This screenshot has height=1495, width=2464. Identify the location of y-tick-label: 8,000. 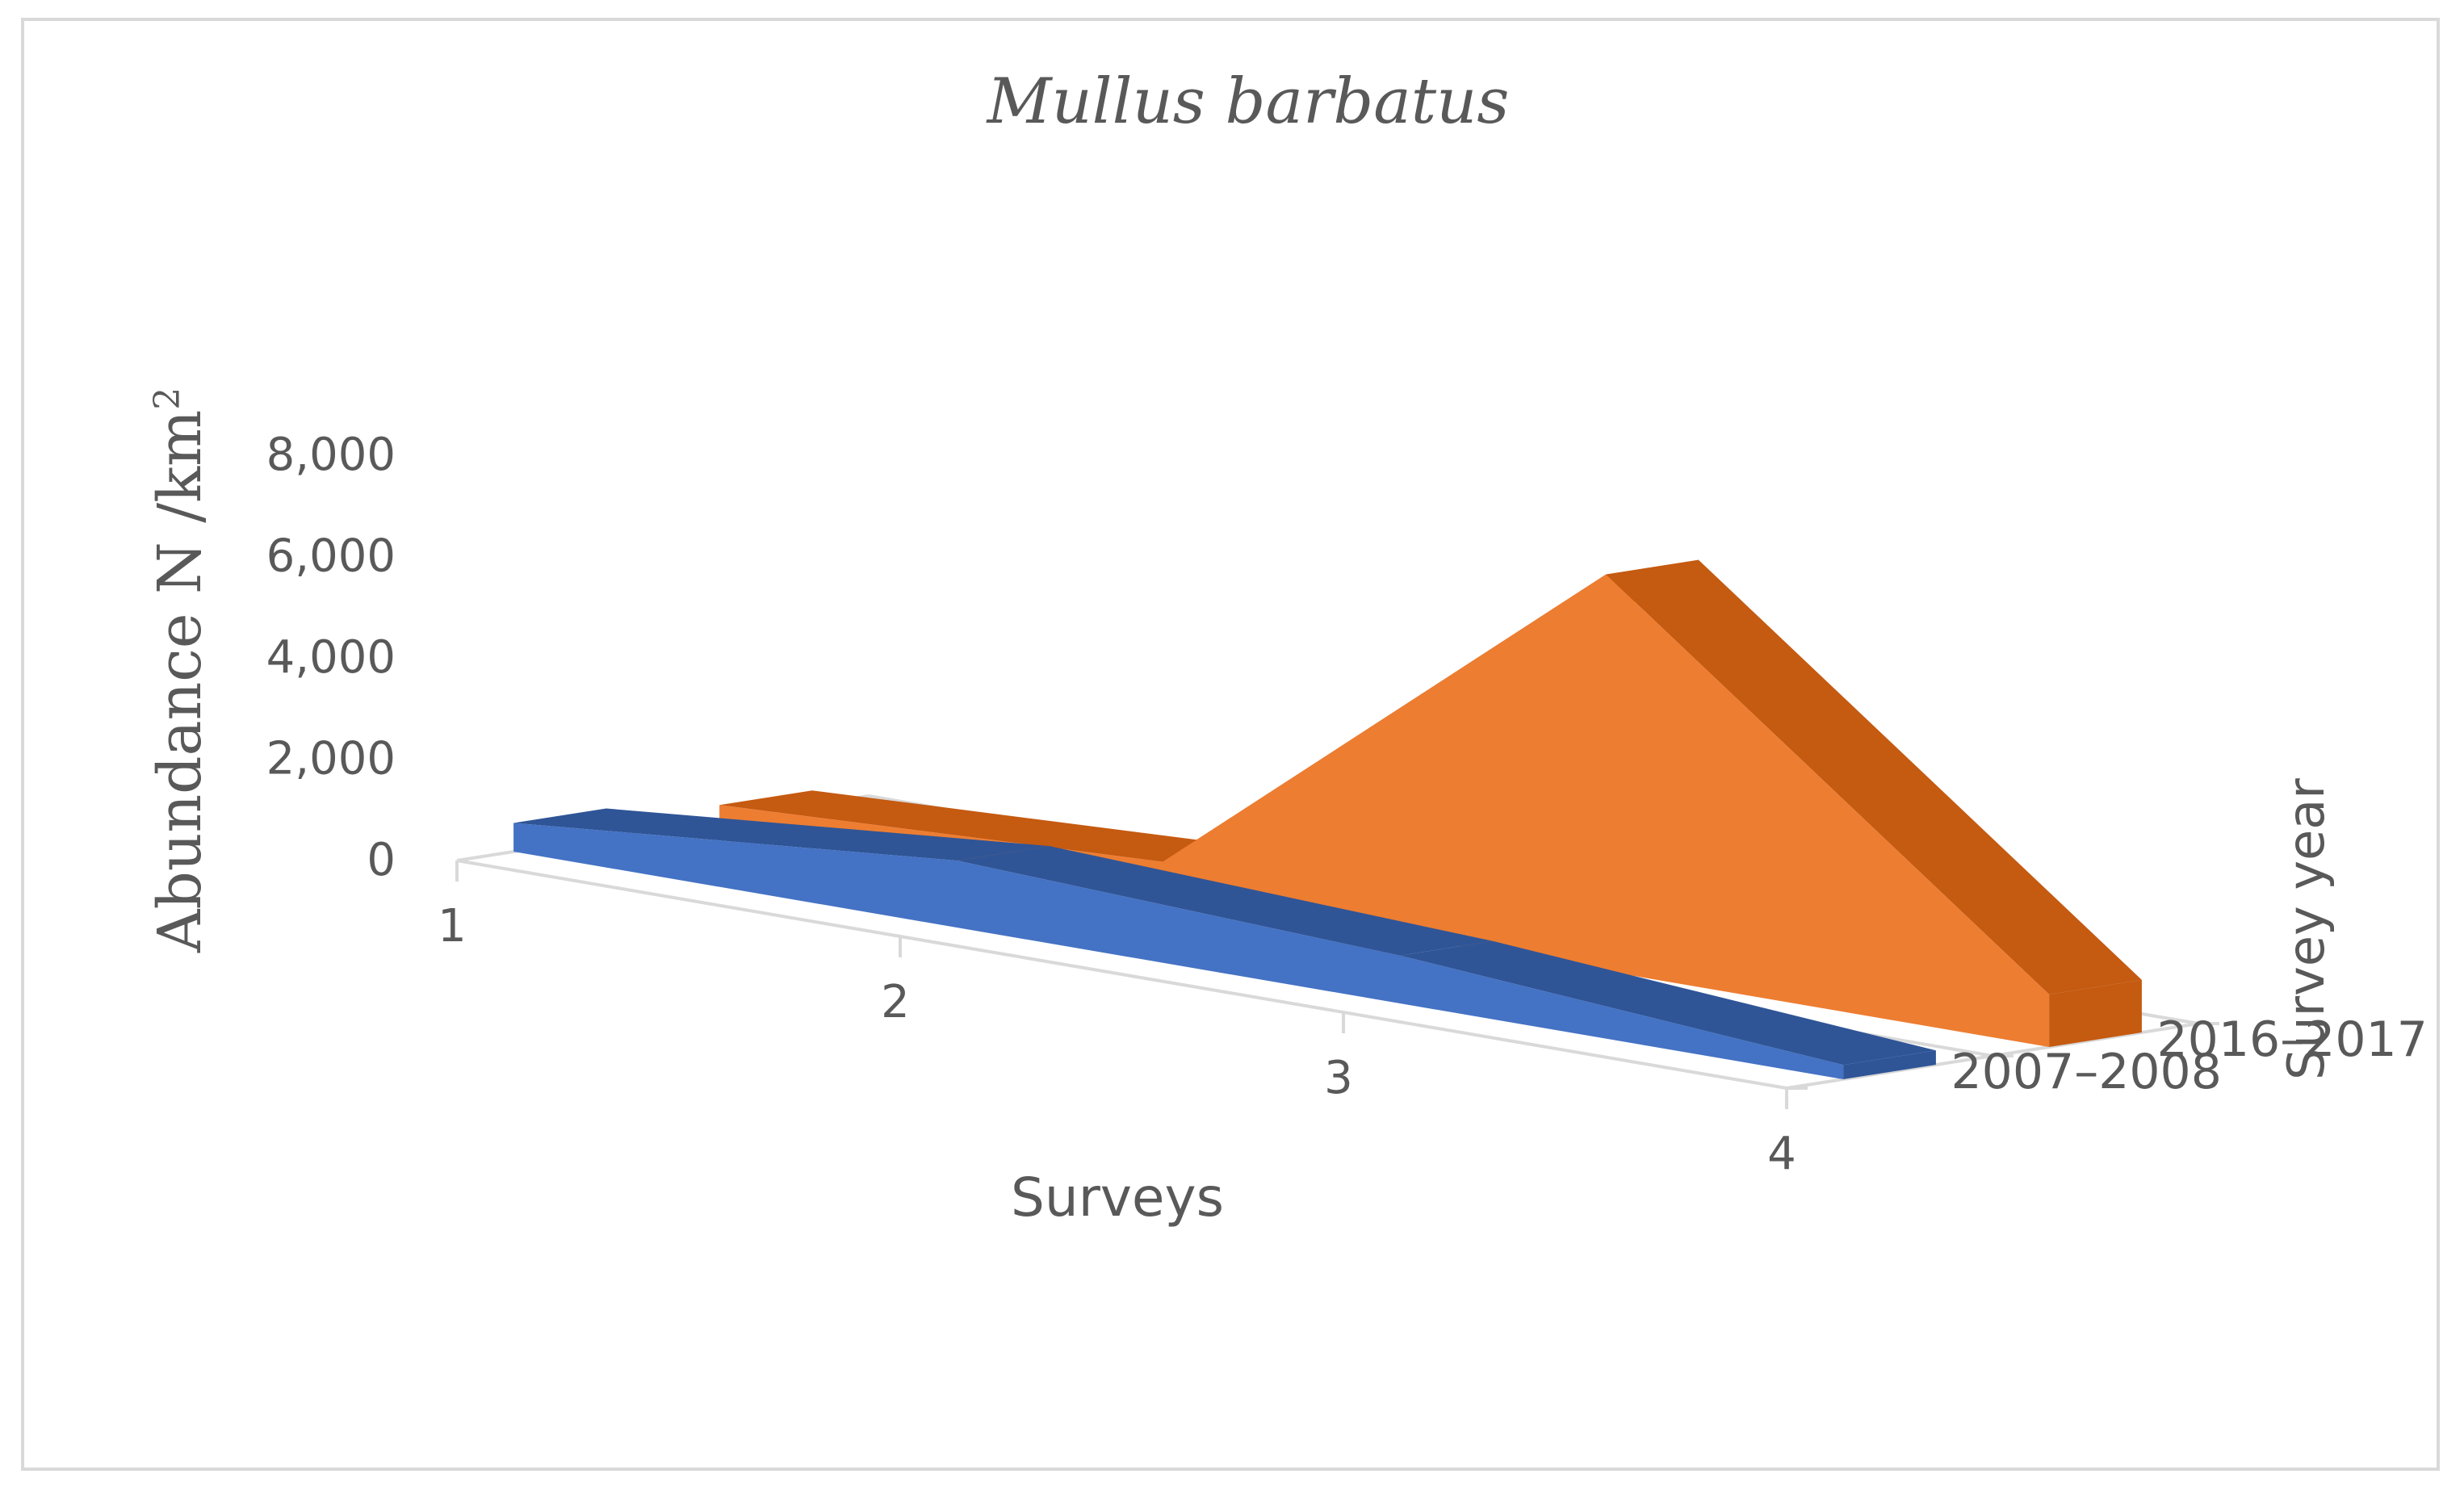
(331, 455).